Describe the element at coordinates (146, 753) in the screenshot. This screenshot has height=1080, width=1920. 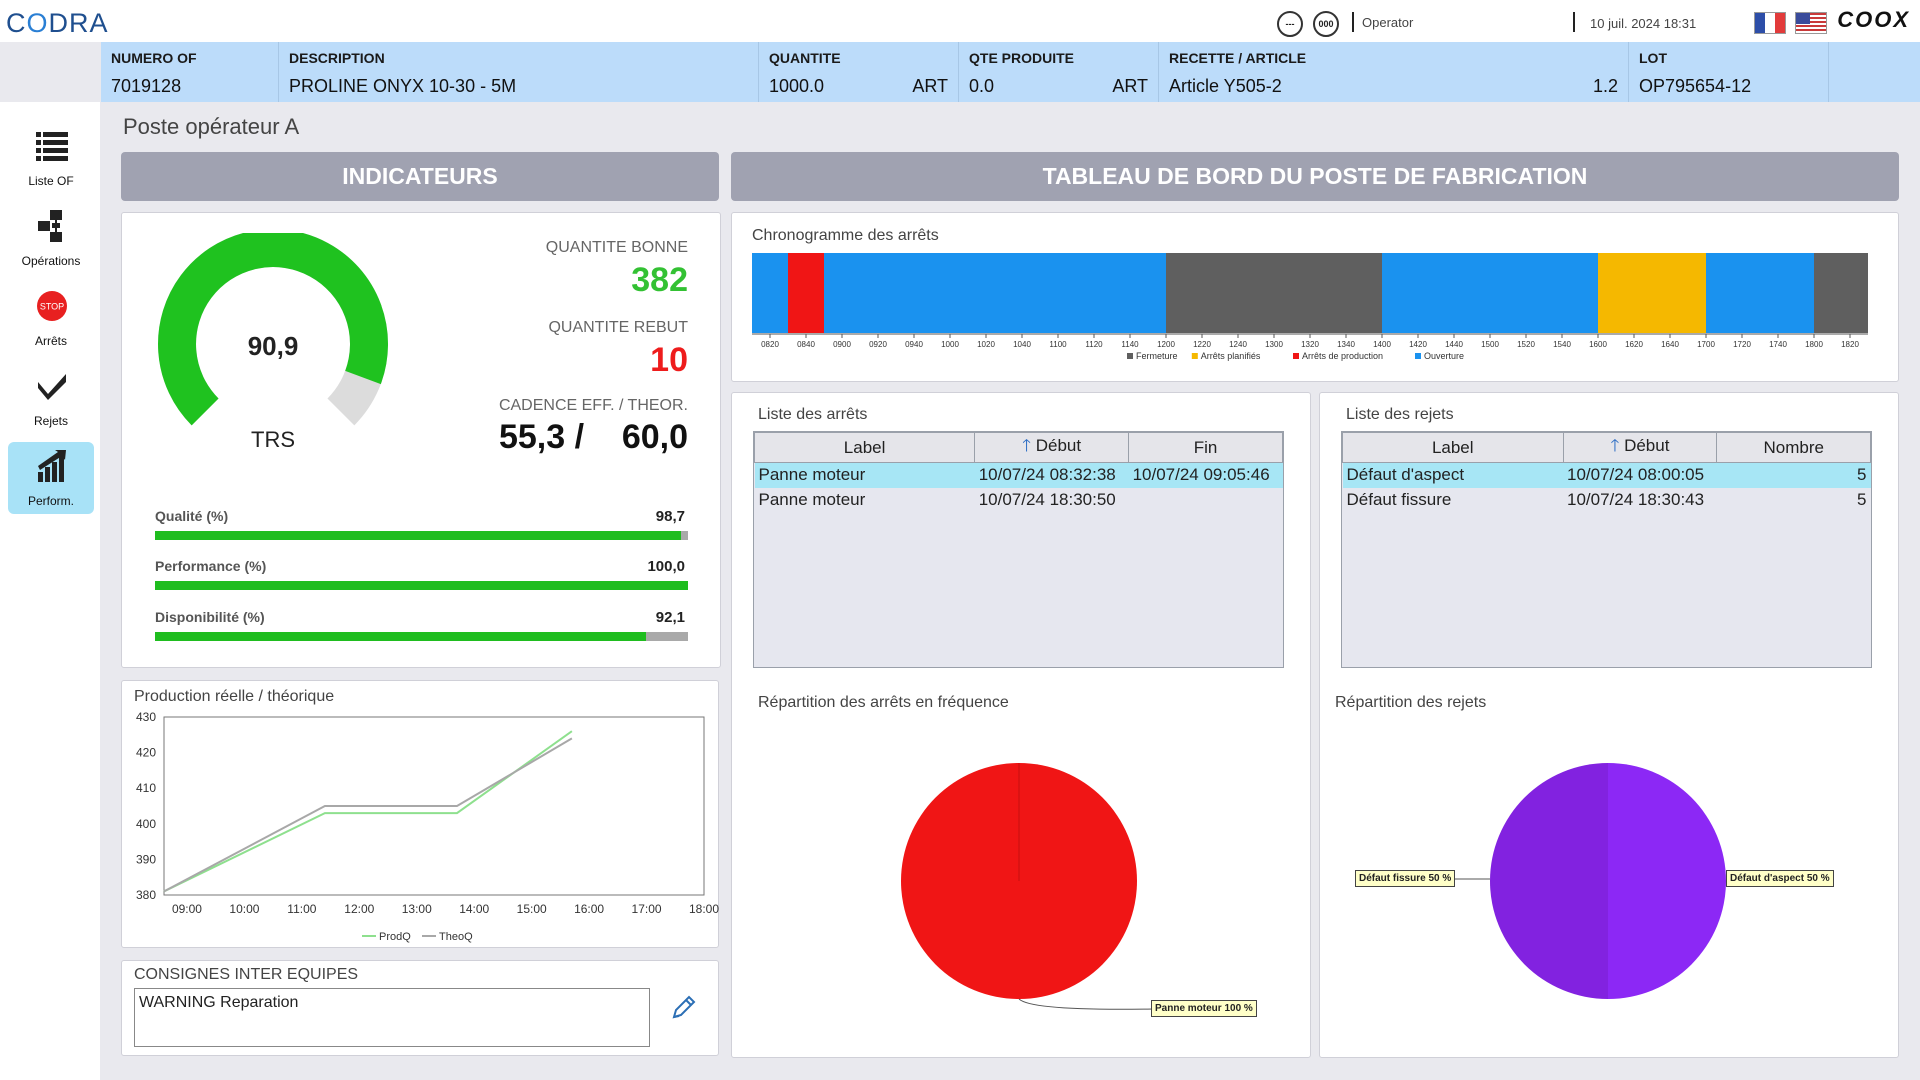
I see `y-tick-label: 420` at that location.